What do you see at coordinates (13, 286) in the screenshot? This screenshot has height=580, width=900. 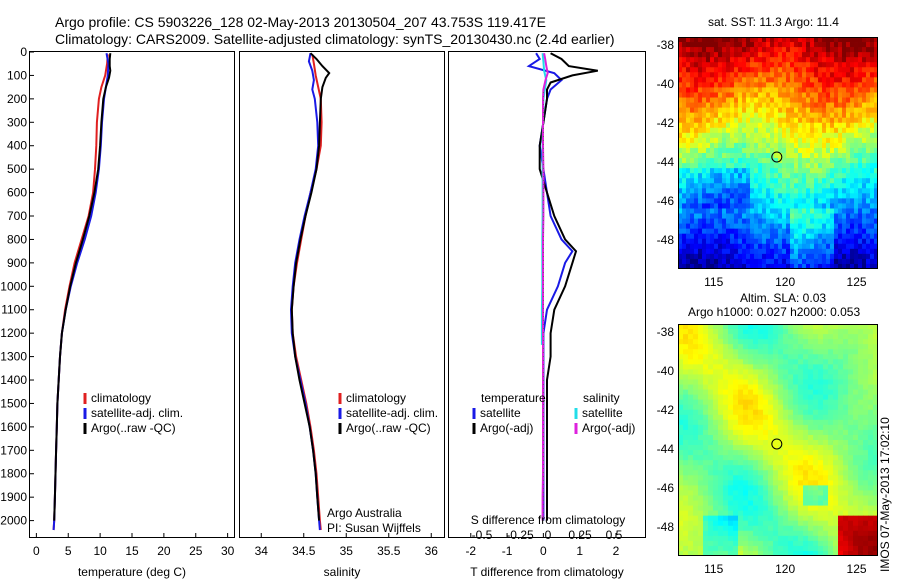 I see `y-tick-label: 1000` at bounding box center [13, 286].